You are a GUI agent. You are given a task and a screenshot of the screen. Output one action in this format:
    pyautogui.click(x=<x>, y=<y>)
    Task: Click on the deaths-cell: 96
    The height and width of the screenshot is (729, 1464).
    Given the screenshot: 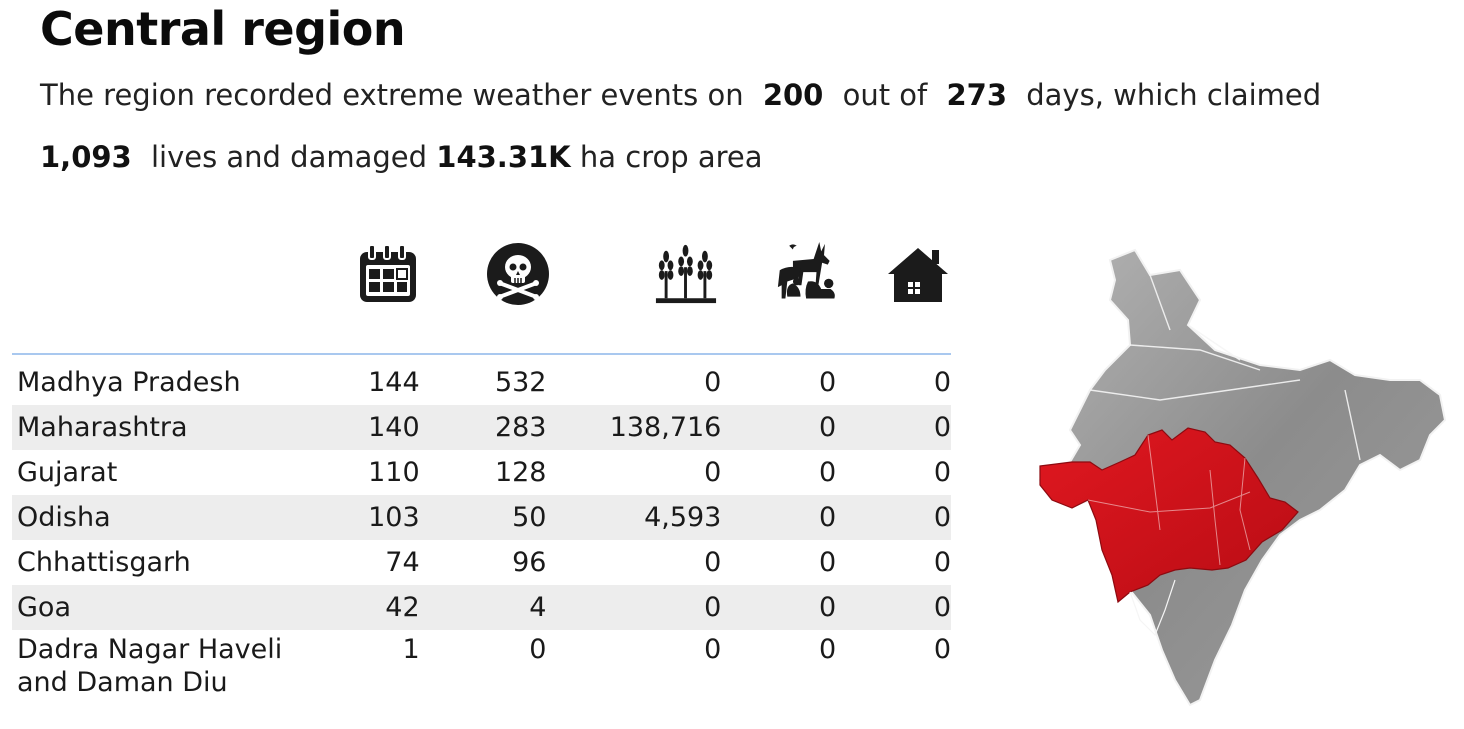 What is the action you would take?
    pyautogui.click(x=529, y=562)
    